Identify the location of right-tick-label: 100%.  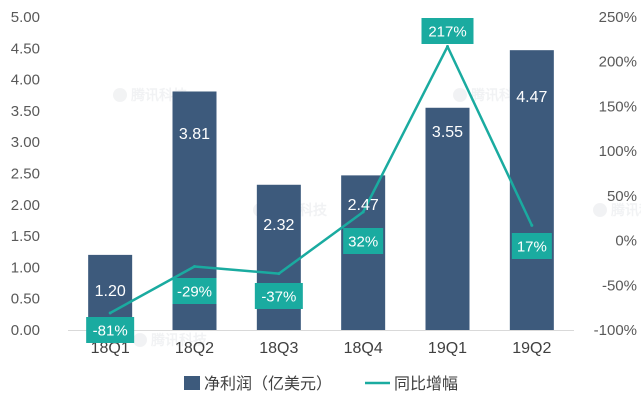
(618, 151).